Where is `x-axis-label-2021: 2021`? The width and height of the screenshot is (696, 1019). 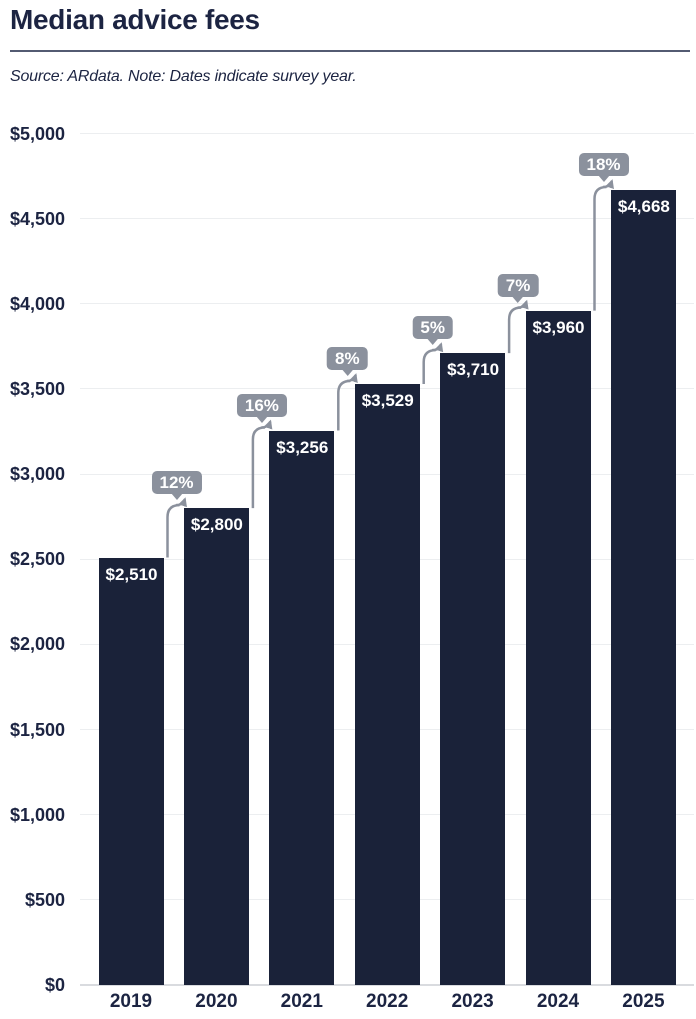
x-axis-label-2021: 2021 is located at coordinates (301, 1001).